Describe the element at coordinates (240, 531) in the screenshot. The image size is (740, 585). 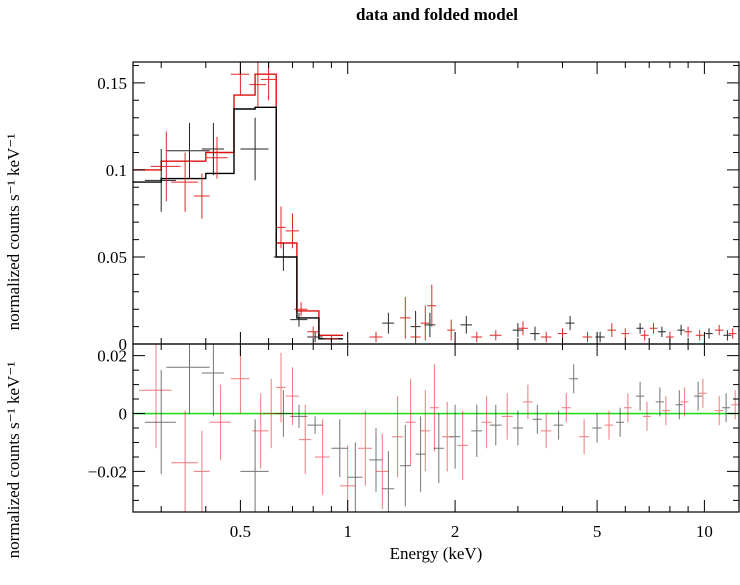
I see `x-tick-label-0: 0.5` at that location.